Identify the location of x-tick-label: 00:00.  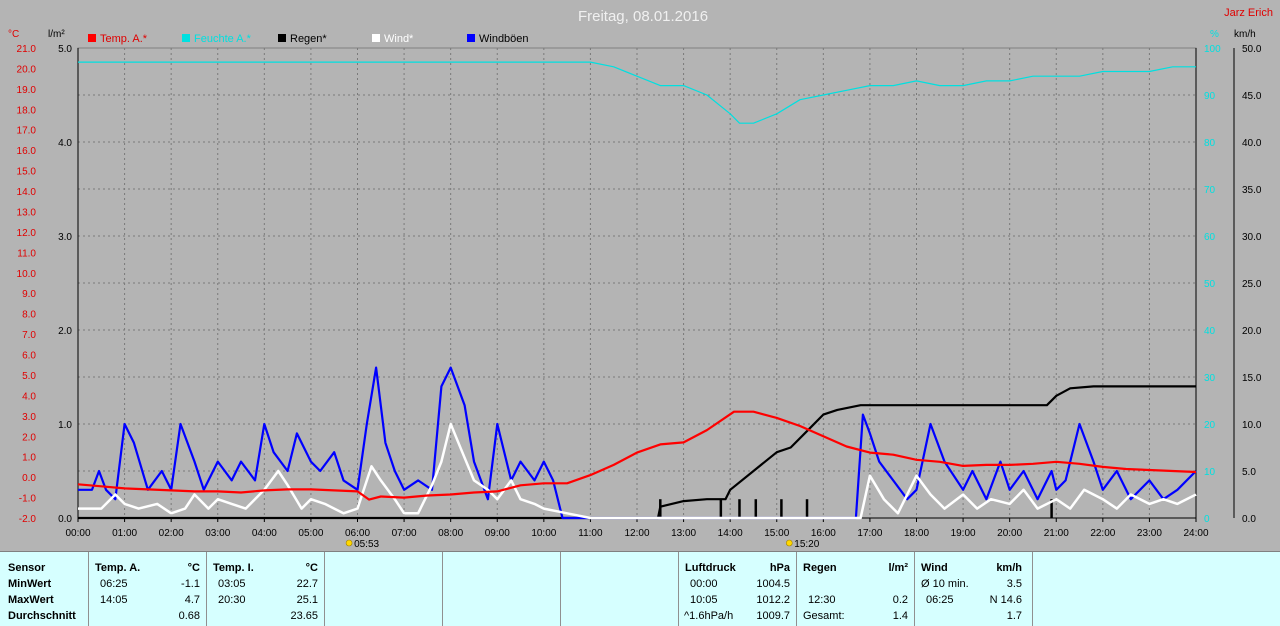
(77, 533).